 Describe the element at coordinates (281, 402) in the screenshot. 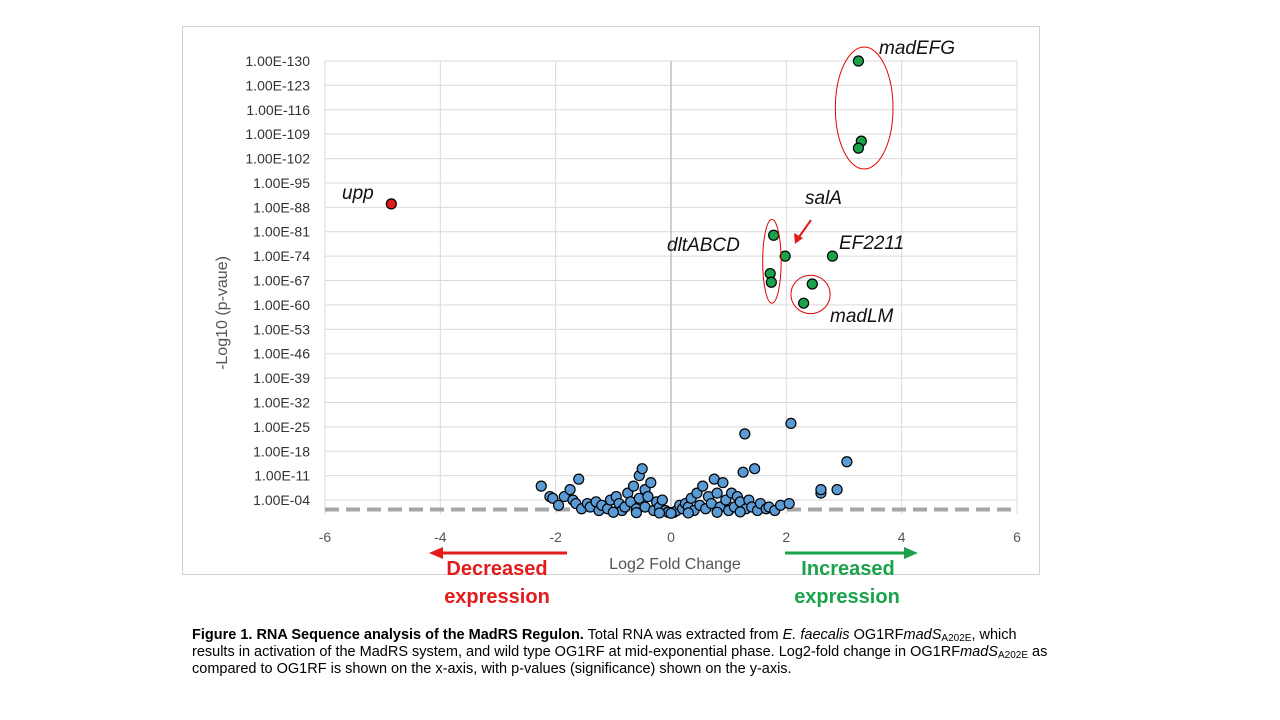

I see `y-tick-label: 1.00E-32` at that location.